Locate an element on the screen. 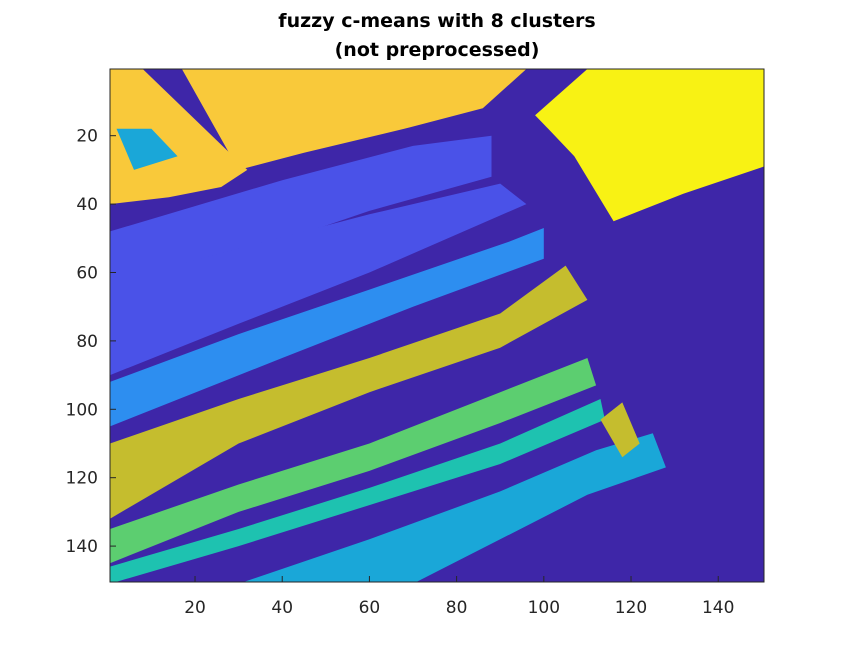 Image resolution: width=844 pixels, height=655 pixels. y-tick-label: 100 is located at coordinates (82, 410).